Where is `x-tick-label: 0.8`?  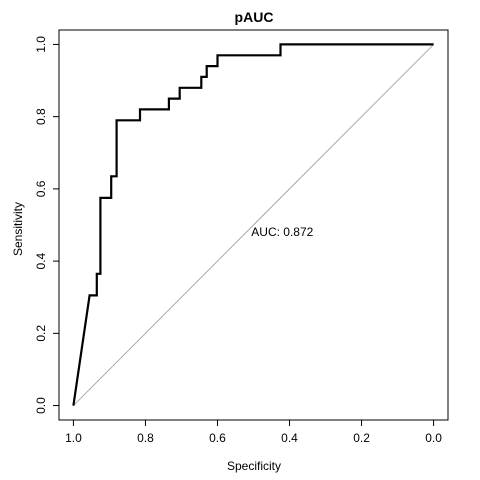 x-tick-label: 0.8 is located at coordinates (145, 438).